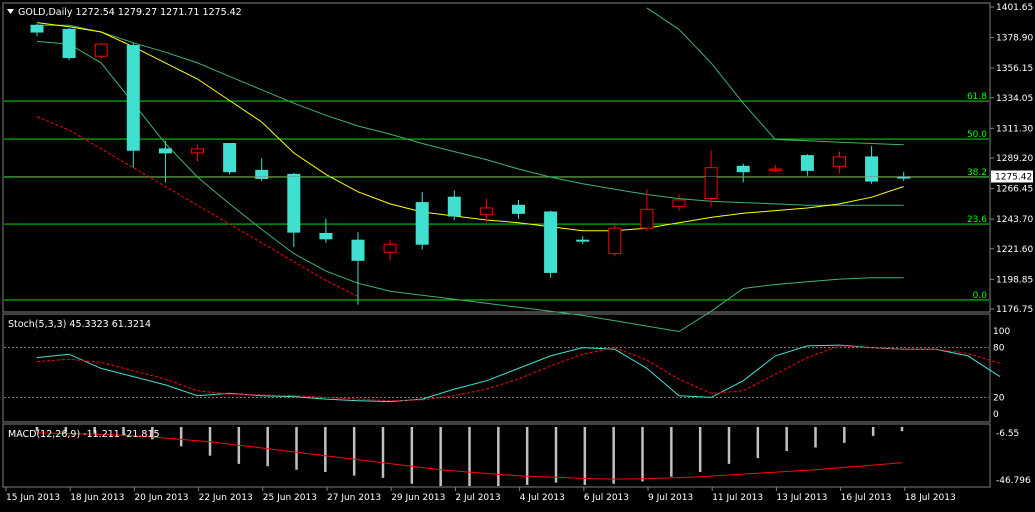  I want to click on date-axis-label: 18 Jul 2013, so click(930, 498).